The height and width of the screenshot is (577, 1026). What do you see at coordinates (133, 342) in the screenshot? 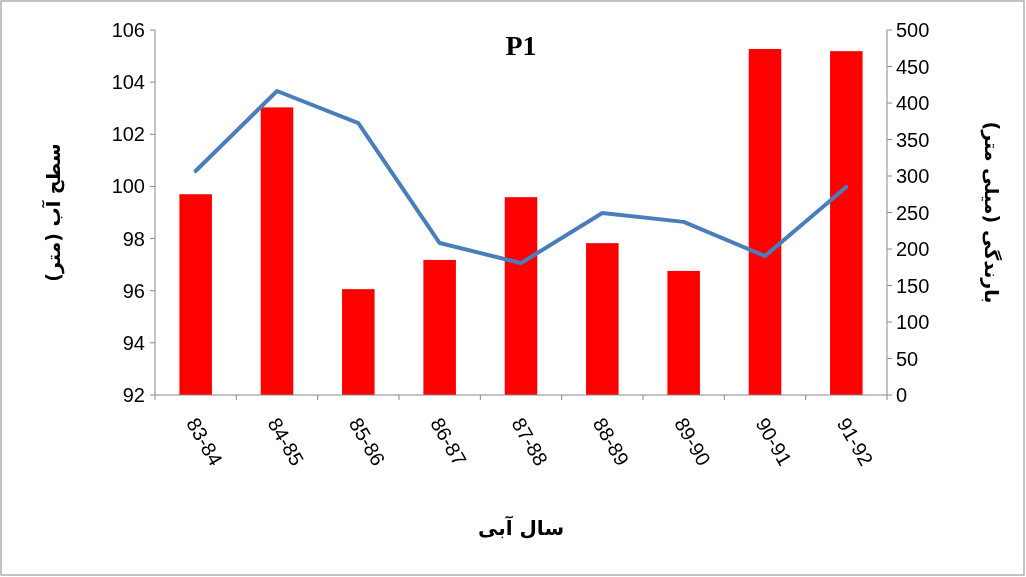
I see `y-tick-label: 94` at bounding box center [133, 342].